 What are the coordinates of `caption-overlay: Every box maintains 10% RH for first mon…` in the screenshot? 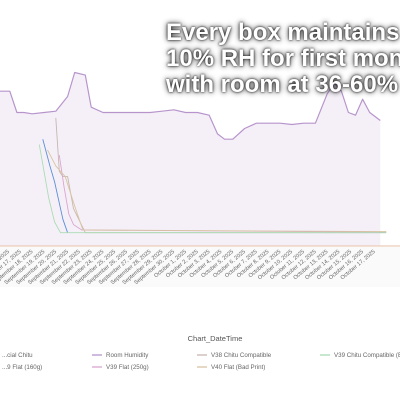 It's located at (283, 59).